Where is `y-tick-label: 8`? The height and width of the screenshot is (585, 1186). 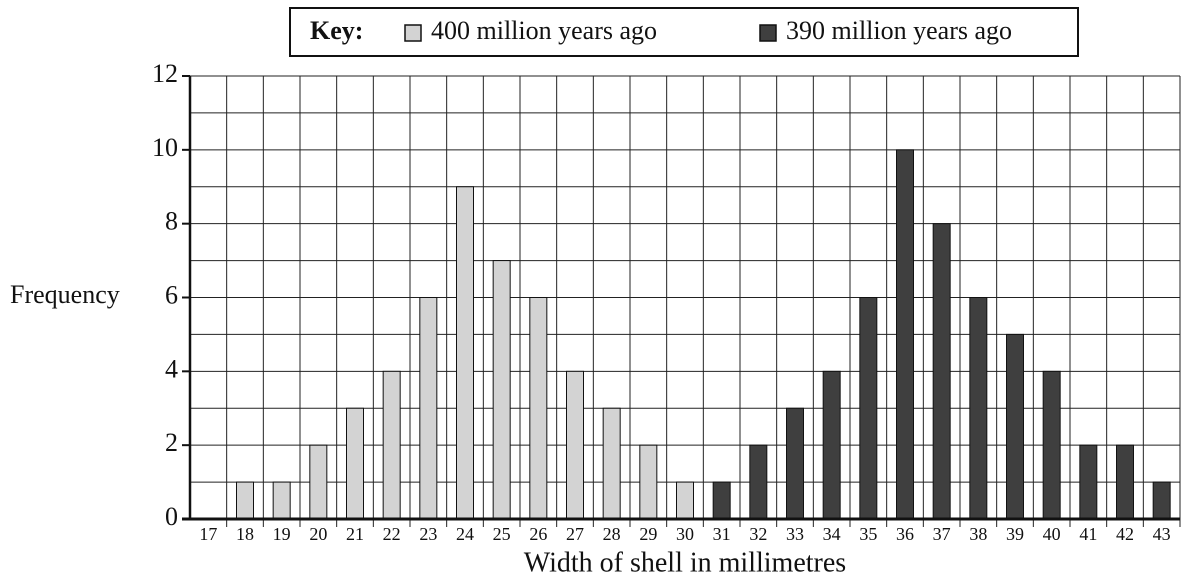
y-tick-label: 8 is located at coordinates (171, 221).